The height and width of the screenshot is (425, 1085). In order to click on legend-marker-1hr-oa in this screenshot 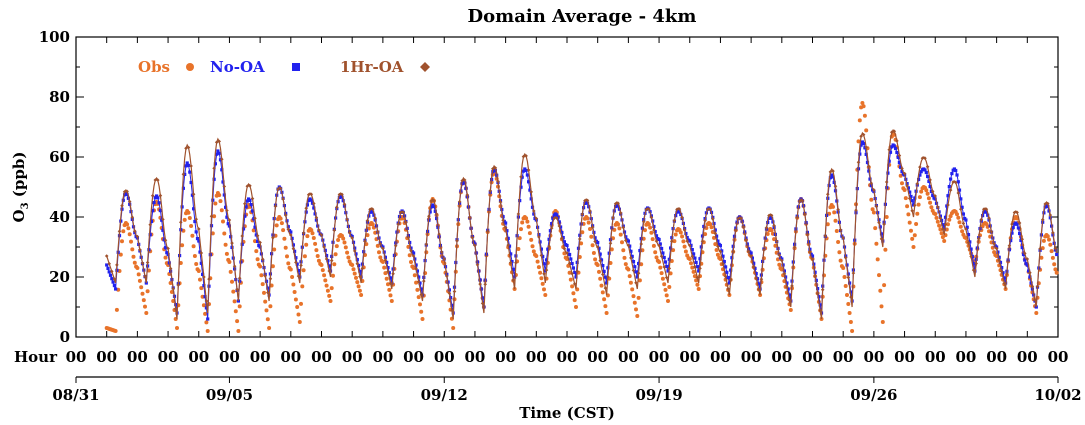, I will do `click(425, 67)`.